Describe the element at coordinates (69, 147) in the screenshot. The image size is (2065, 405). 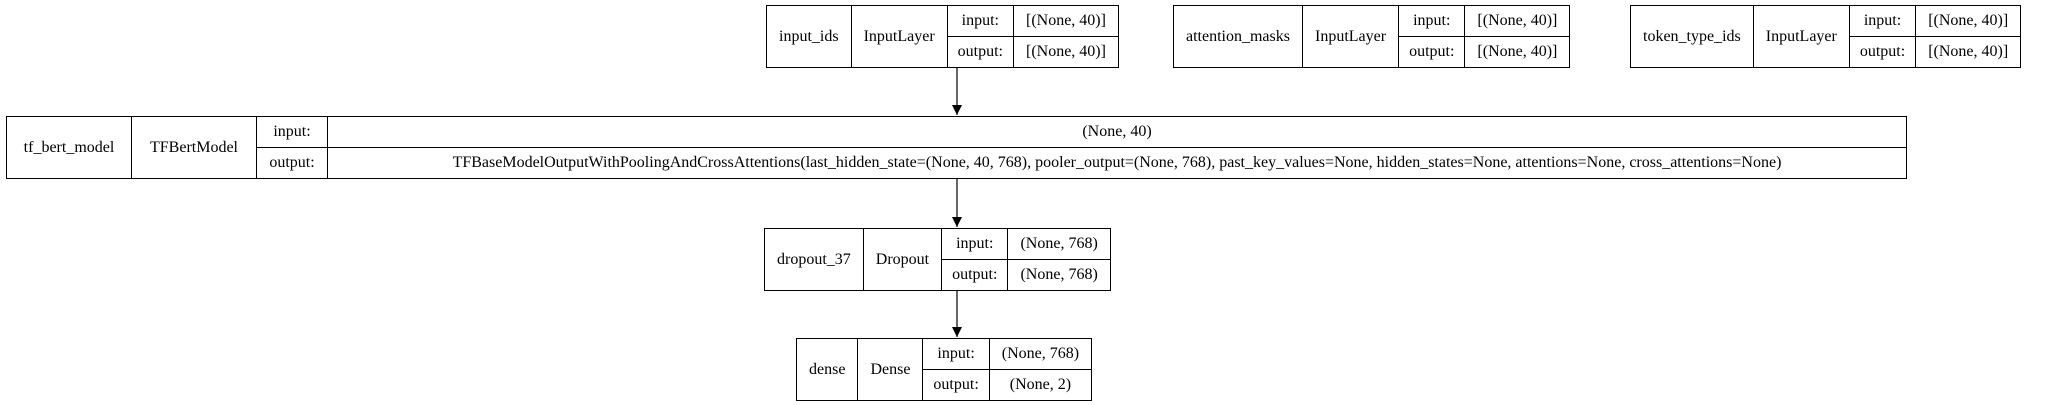
I see `layer-name: tf_bert_model` at that location.